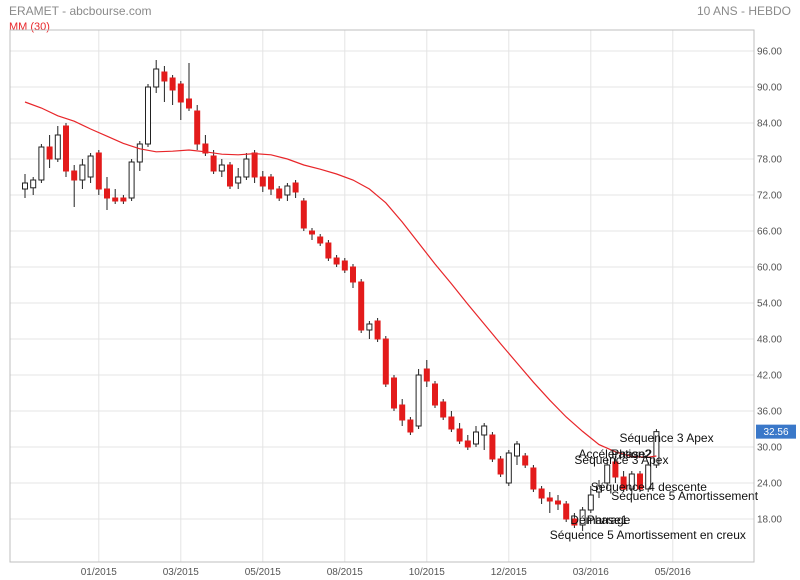 The image size is (800, 580). I want to click on y-tick-label: 84.00, so click(769, 124).